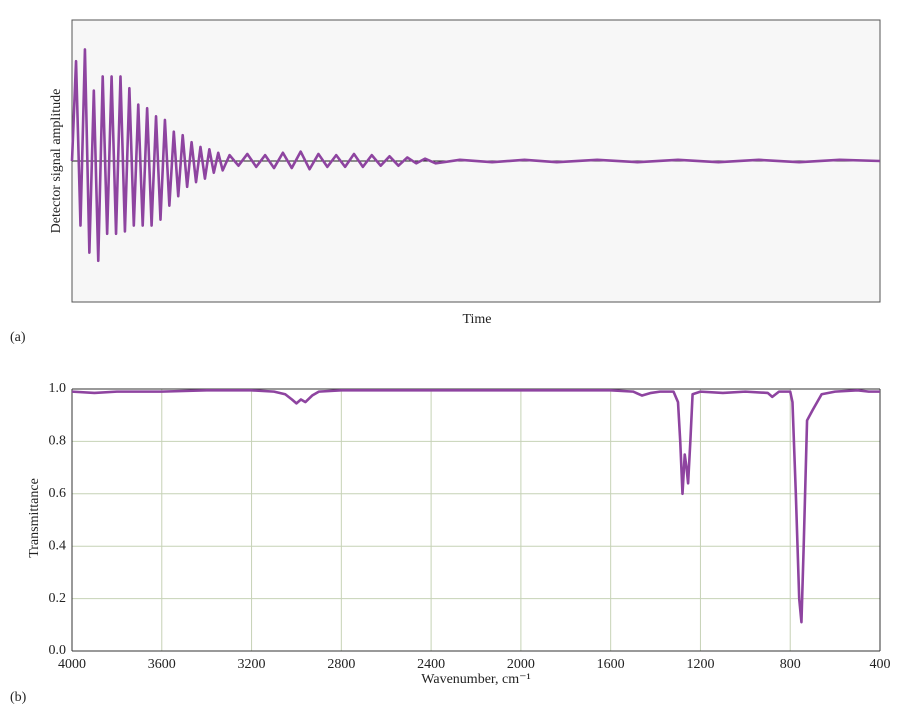 The image size is (898, 715). What do you see at coordinates (162, 664) in the screenshot?
I see `x-tick-label: 3600` at bounding box center [162, 664].